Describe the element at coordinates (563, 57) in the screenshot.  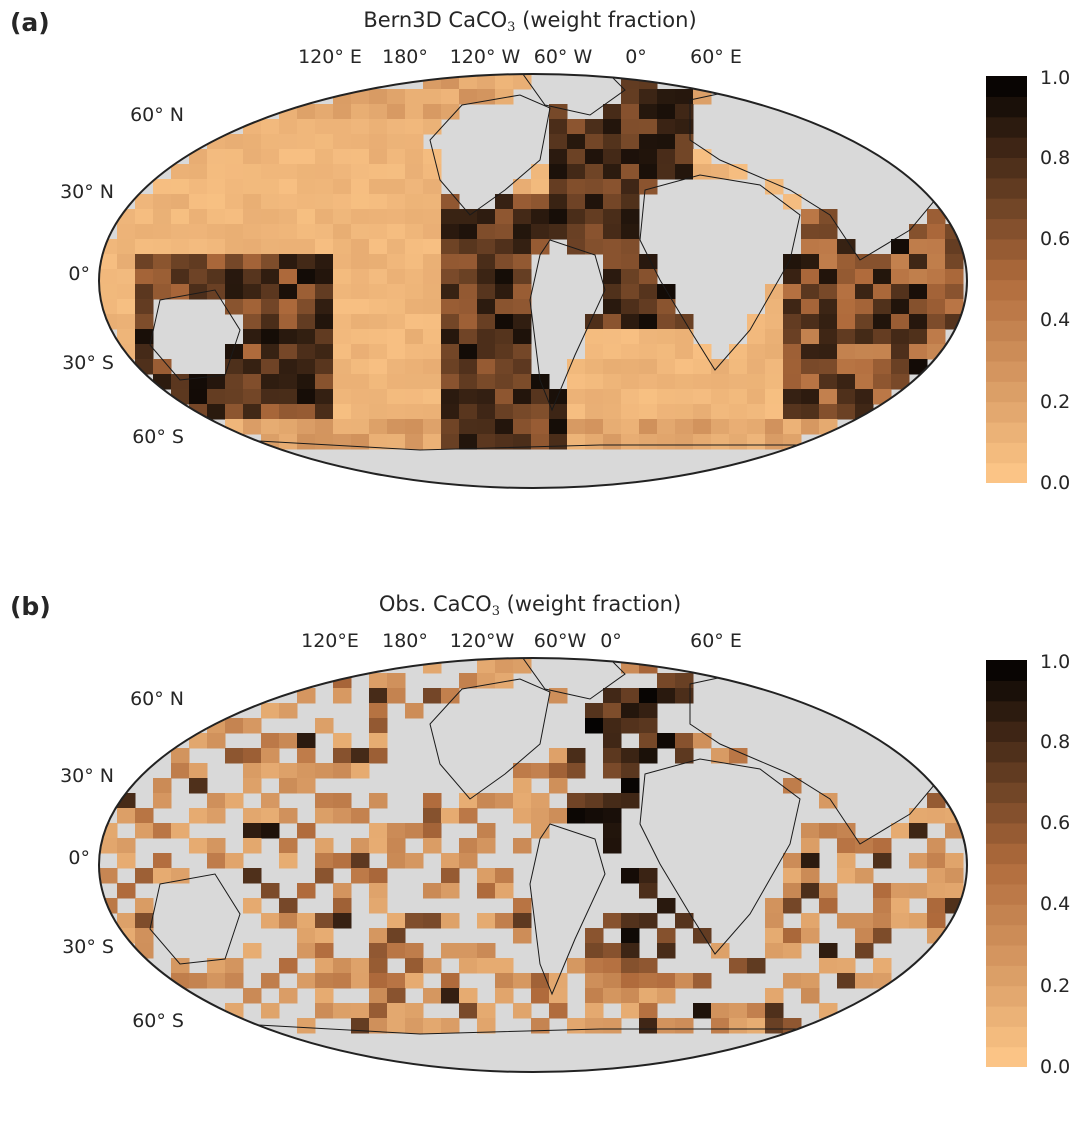
I see `lon-label: 60° W` at that location.